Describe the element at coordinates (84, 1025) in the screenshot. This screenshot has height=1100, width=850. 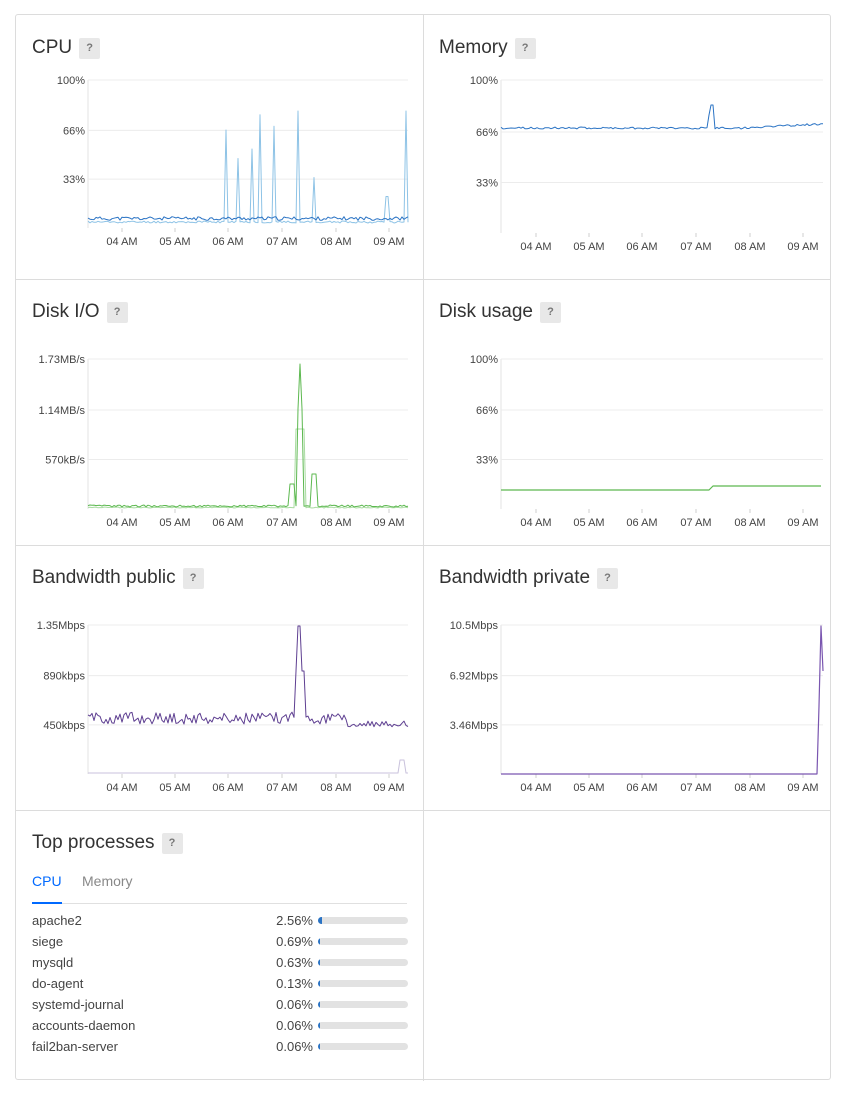
I see `process-name: accounts-daemon` at that location.